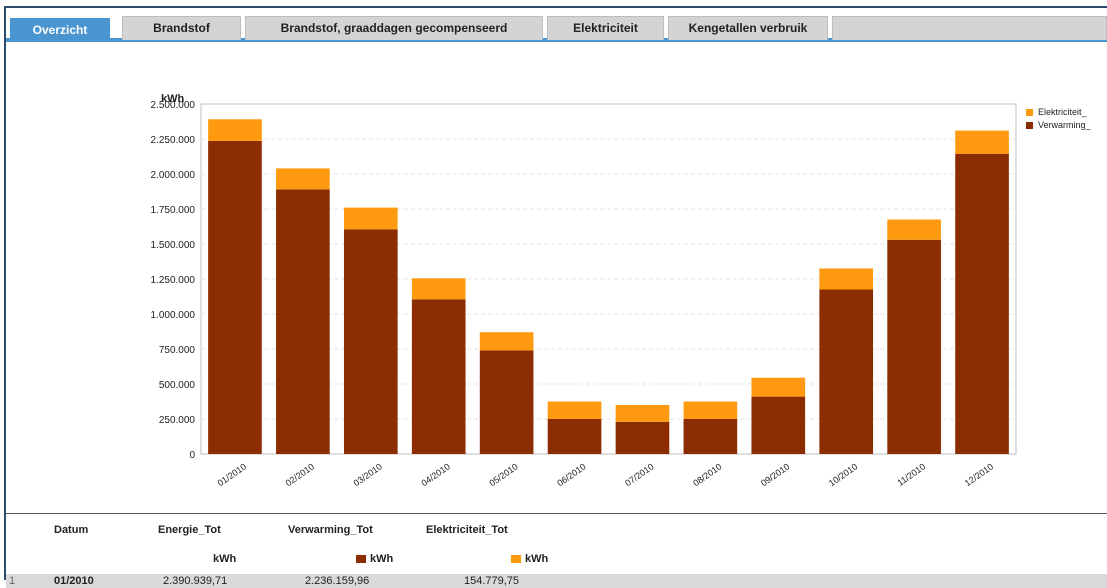 The image size is (1107, 588). Describe the element at coordinates (173, 140) in the screenshot. I see `y-tick-label: 2.250.000` at that location.